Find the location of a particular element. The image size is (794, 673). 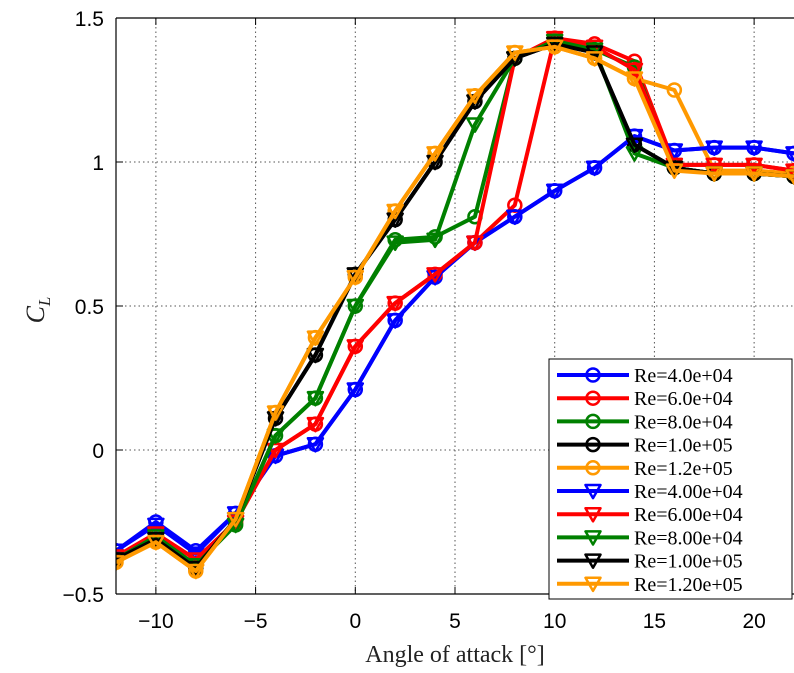

x-axis-title: Angle of attack [°] is located at coordinates (455, 655).